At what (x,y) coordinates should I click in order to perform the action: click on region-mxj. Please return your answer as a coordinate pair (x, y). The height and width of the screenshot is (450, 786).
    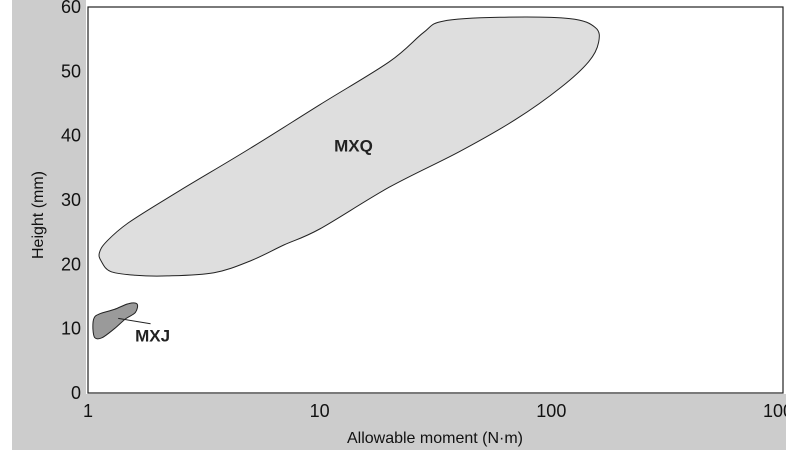
    Looking at the image, I should click on (115, 321).